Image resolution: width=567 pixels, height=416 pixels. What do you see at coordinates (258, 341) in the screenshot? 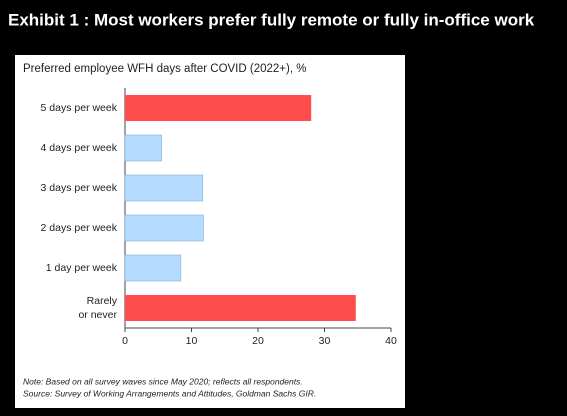
I see `x-tick-label: 20` at bounding box center [258, 341].